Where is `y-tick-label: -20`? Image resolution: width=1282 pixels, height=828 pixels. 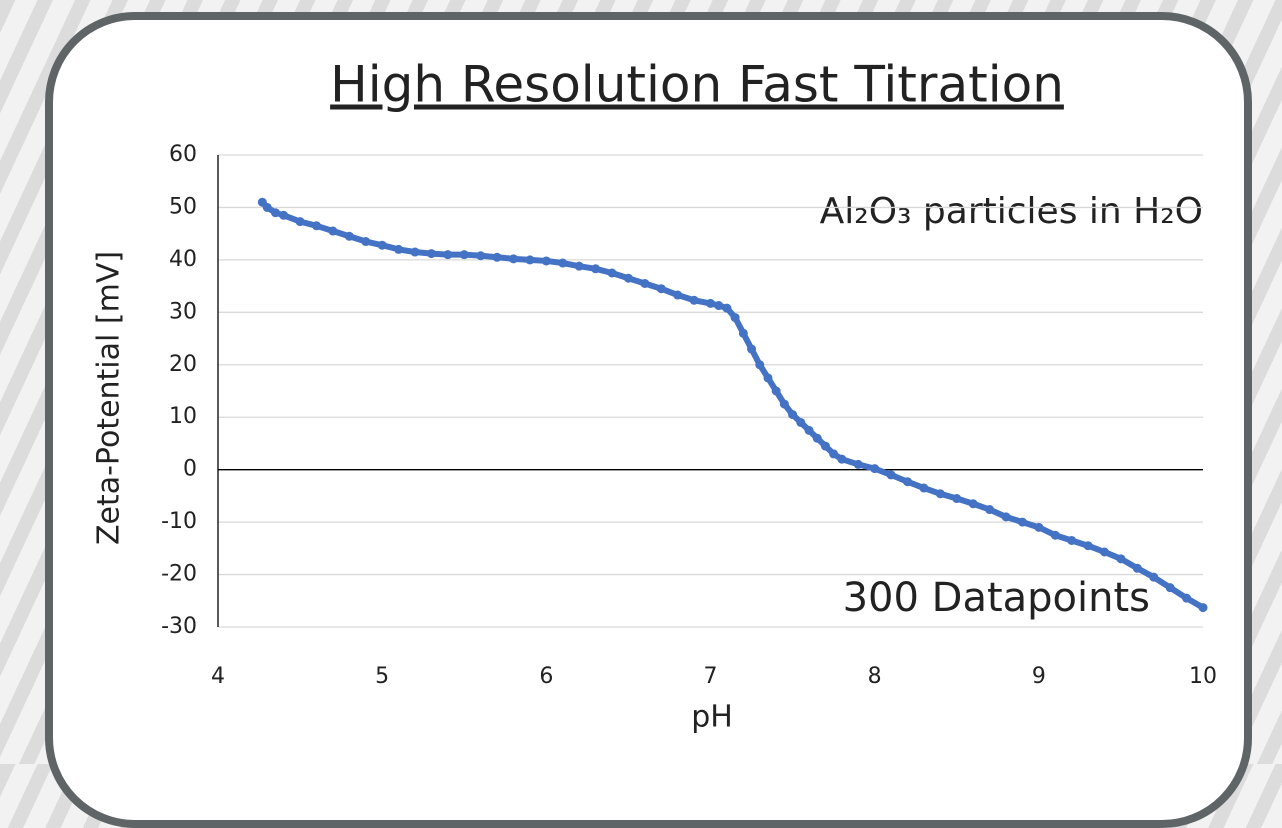
y-tick-label: -20 is located at coordinates (179, 574).